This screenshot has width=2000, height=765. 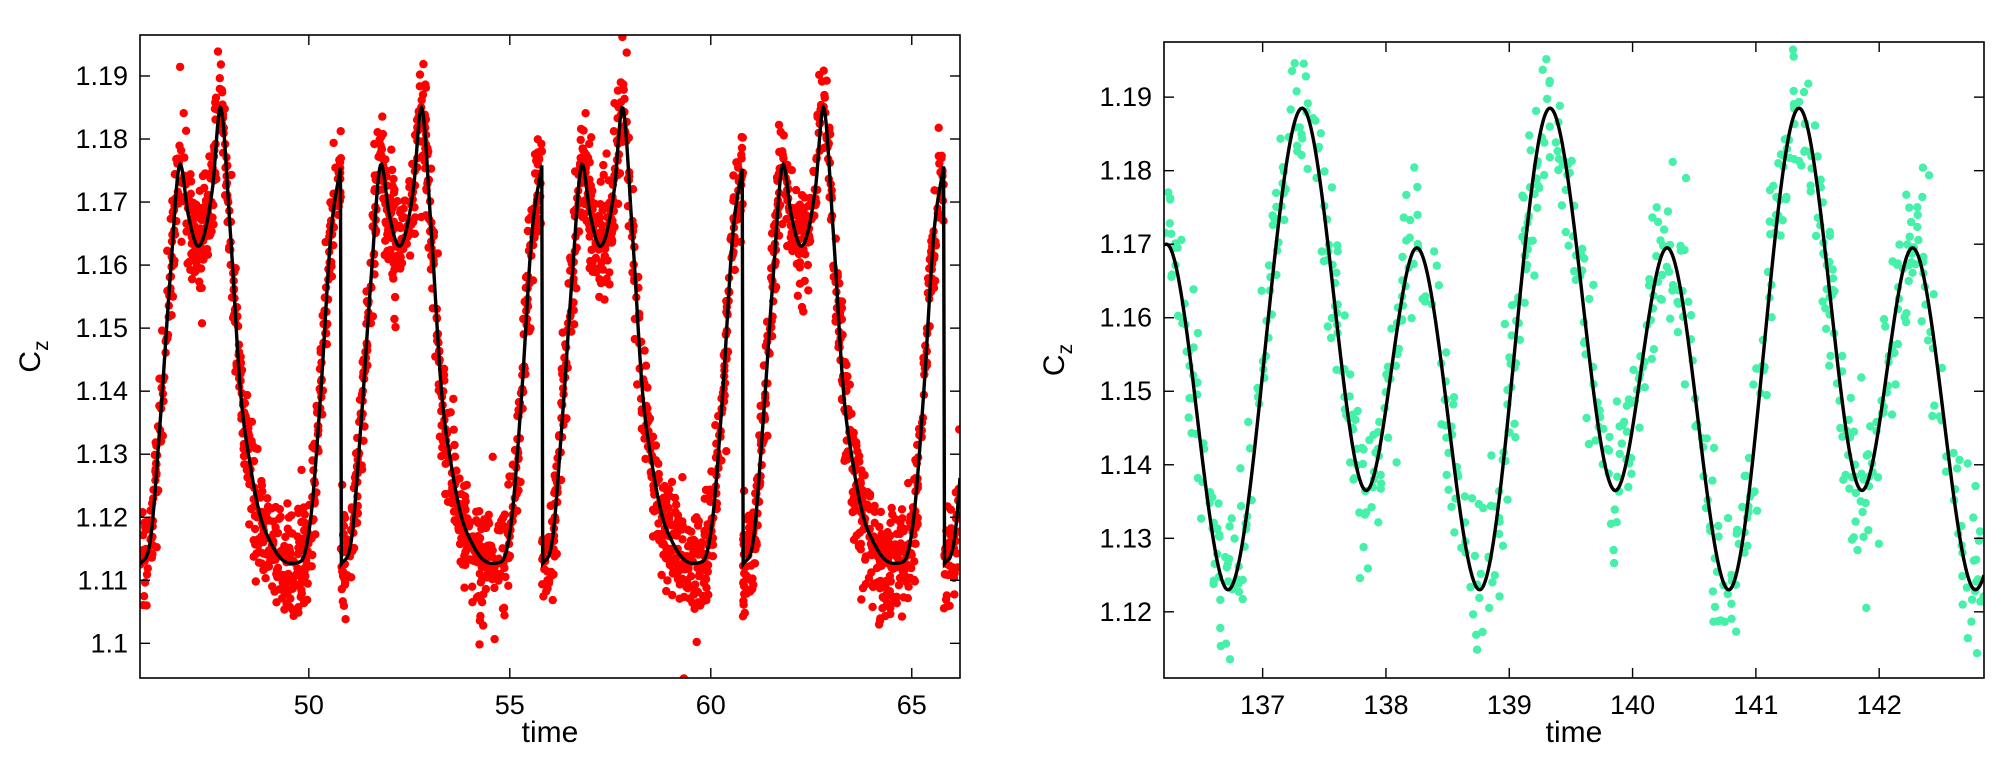 What do you see at coordinates (1057, 360) in the screenshot?
I see `y-axis-label: Cz` at bounding box center [1057, 360].